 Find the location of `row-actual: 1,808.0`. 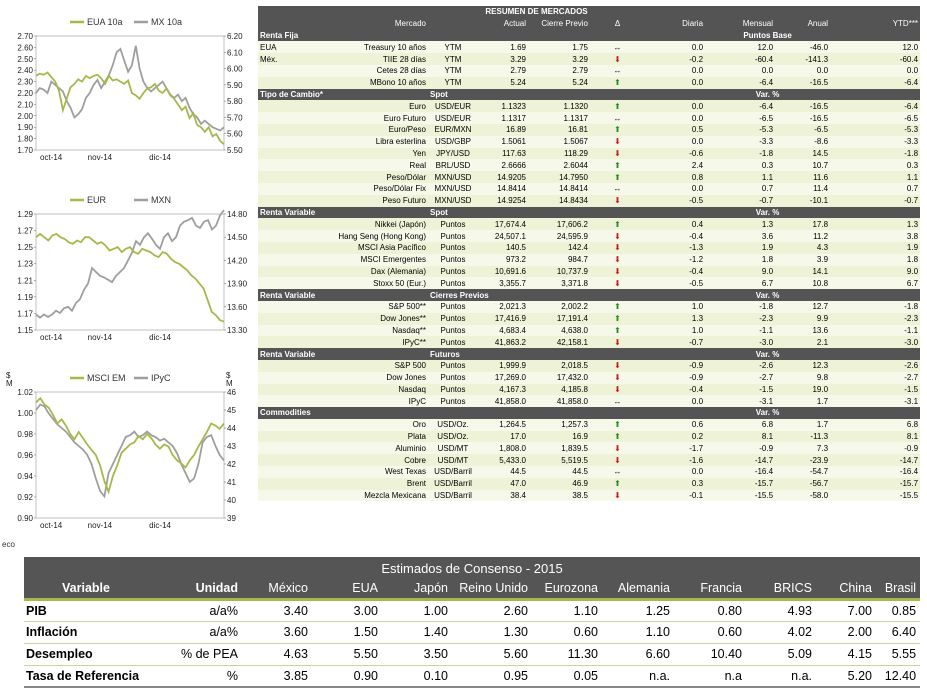

row-actual: 1,808.0 is located at coordinates (503, 448).